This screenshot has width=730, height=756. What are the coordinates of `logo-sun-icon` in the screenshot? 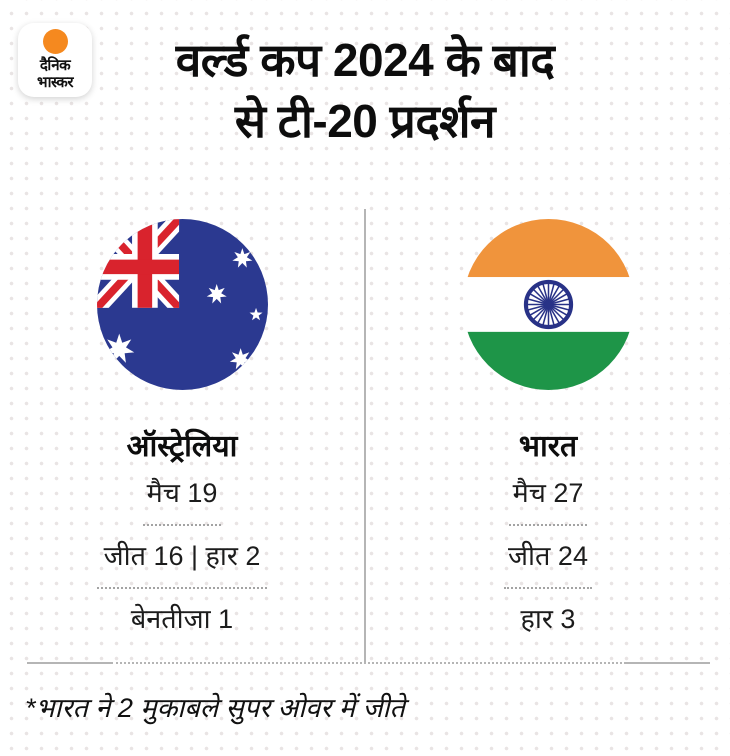 It's located at (55, 41).